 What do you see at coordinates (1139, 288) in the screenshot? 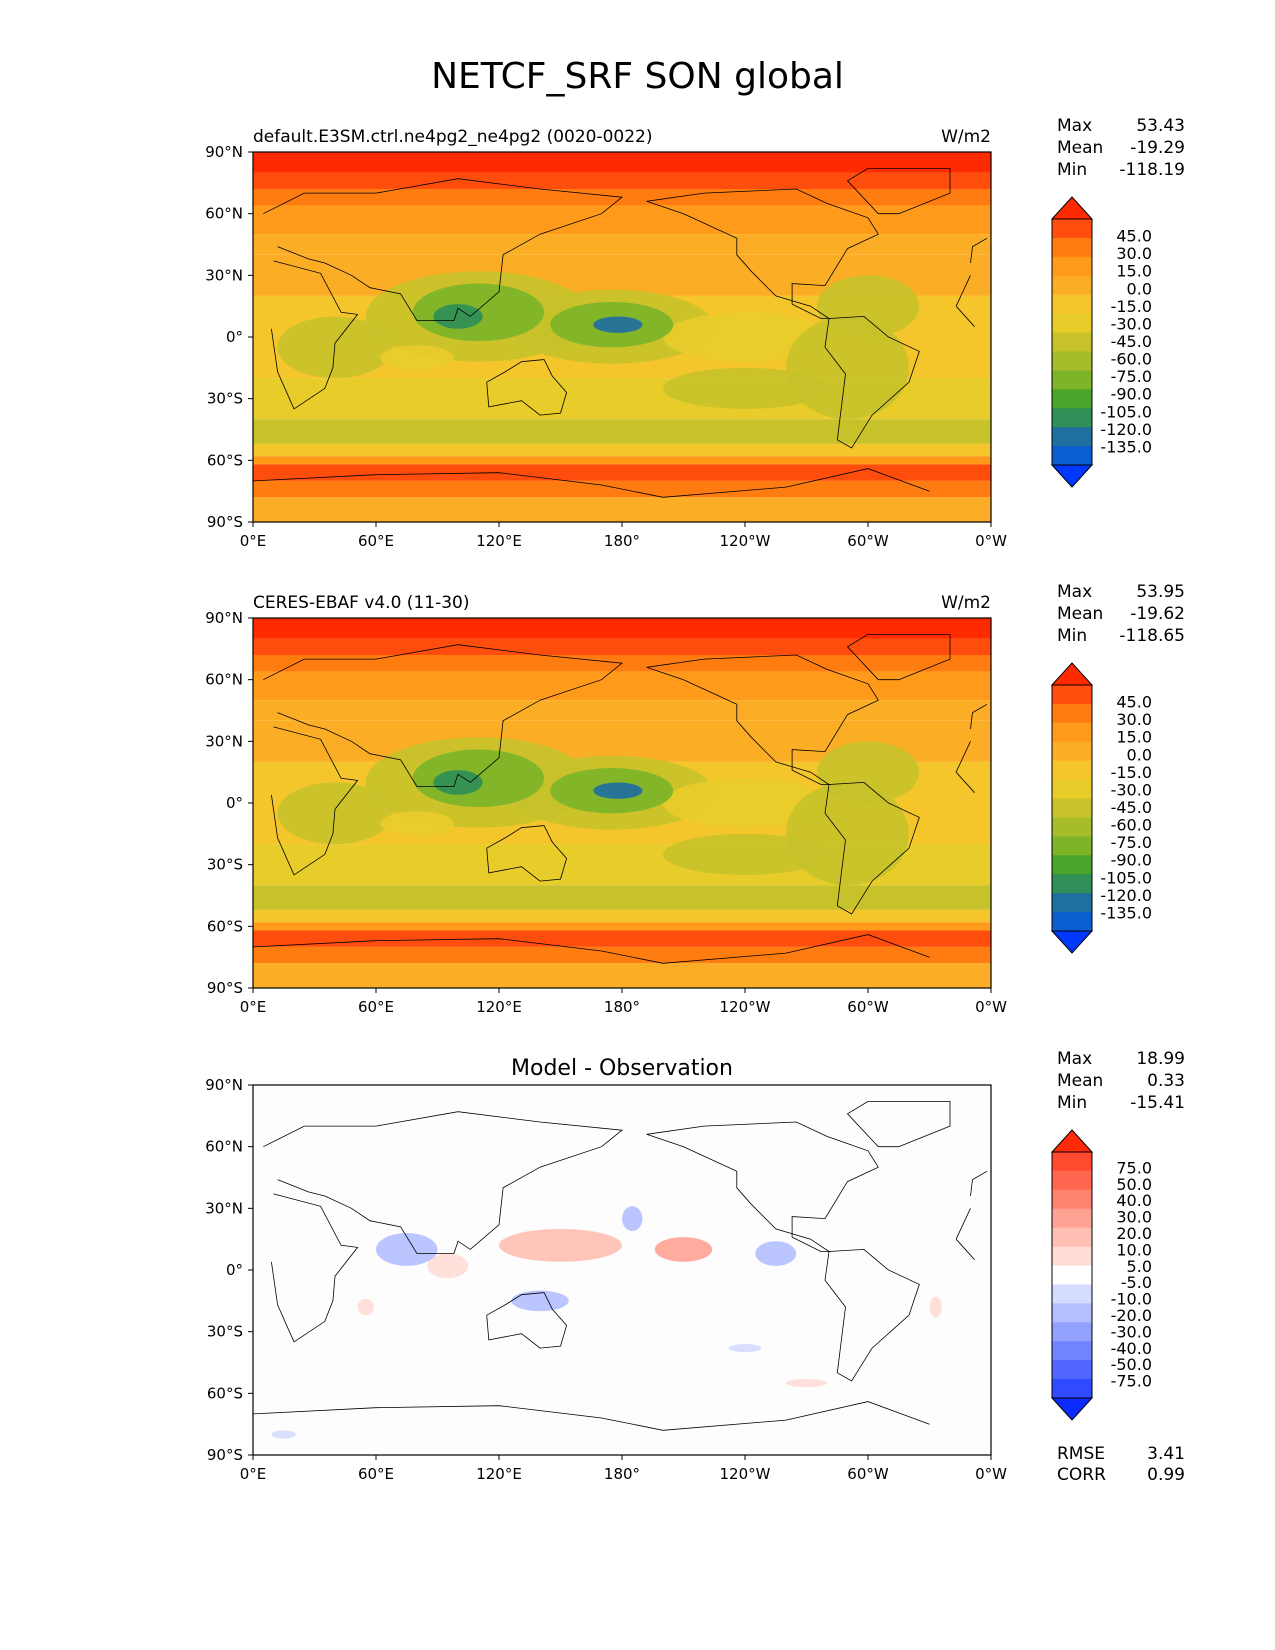
I see `colorbar-tick-label: 0.0` at bounding box center [1139, 288].